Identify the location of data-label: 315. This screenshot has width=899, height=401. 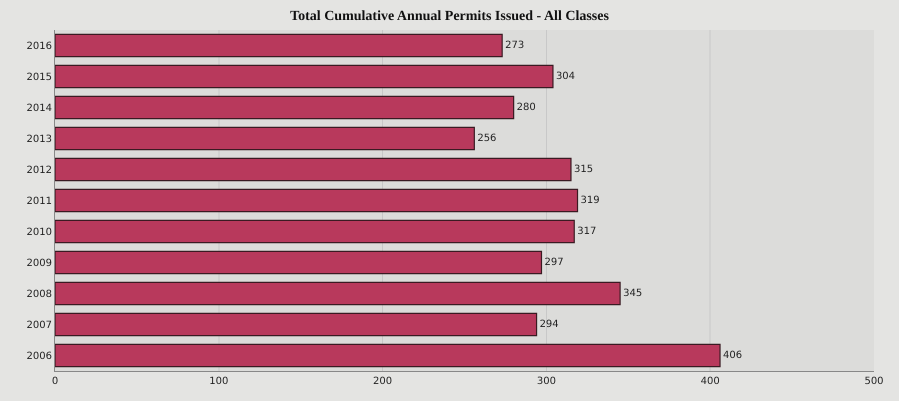
(584, 169).